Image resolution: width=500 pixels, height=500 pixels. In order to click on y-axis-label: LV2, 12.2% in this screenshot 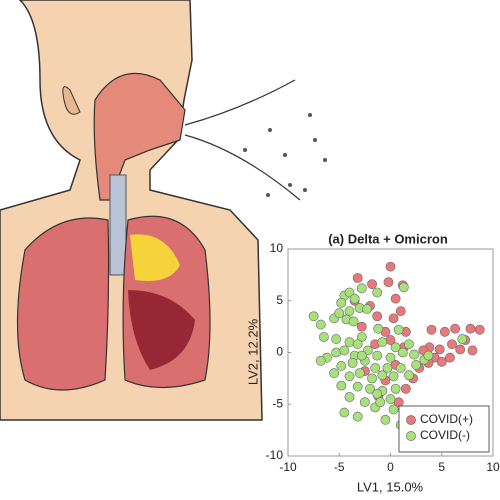, I will do `click(252, 351)`.